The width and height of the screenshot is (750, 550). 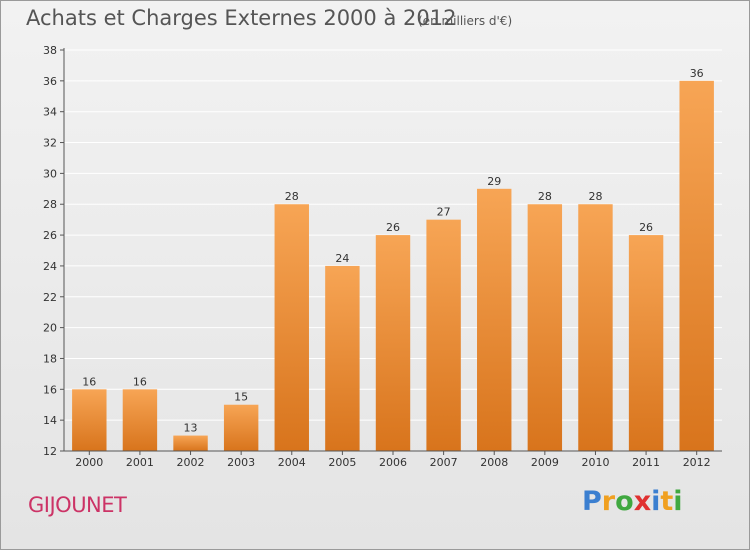 I want to click on bar-value-label: 27, so click(x=444, y=212).